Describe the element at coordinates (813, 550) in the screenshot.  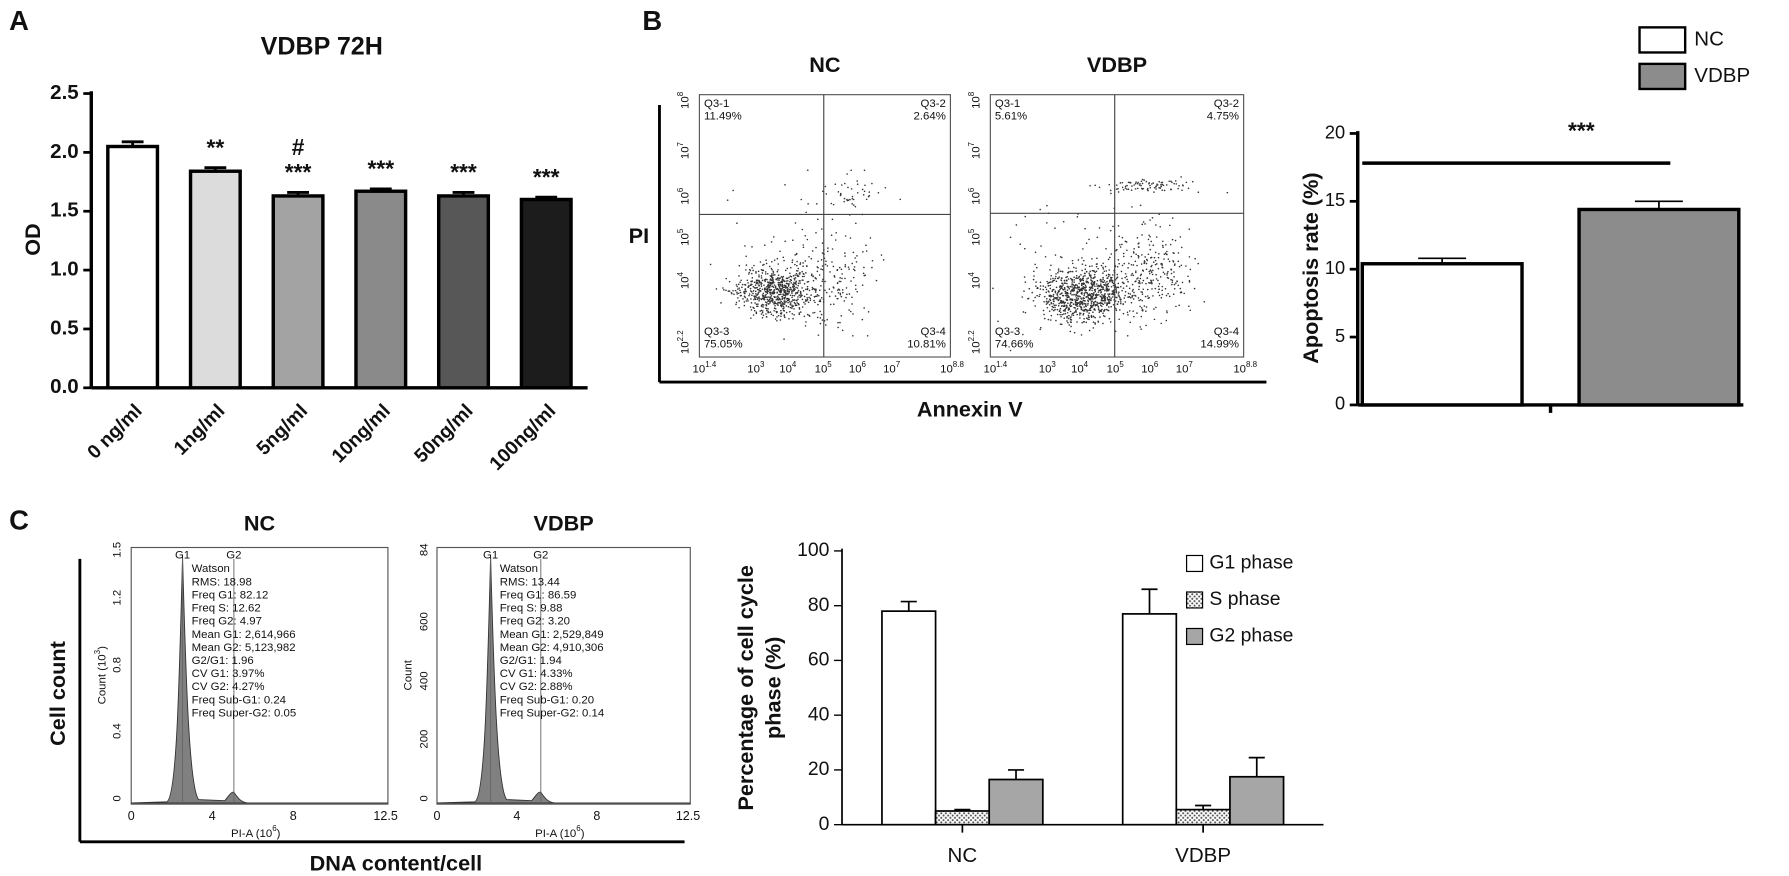
I see `y-tick-label: 100` at that location.